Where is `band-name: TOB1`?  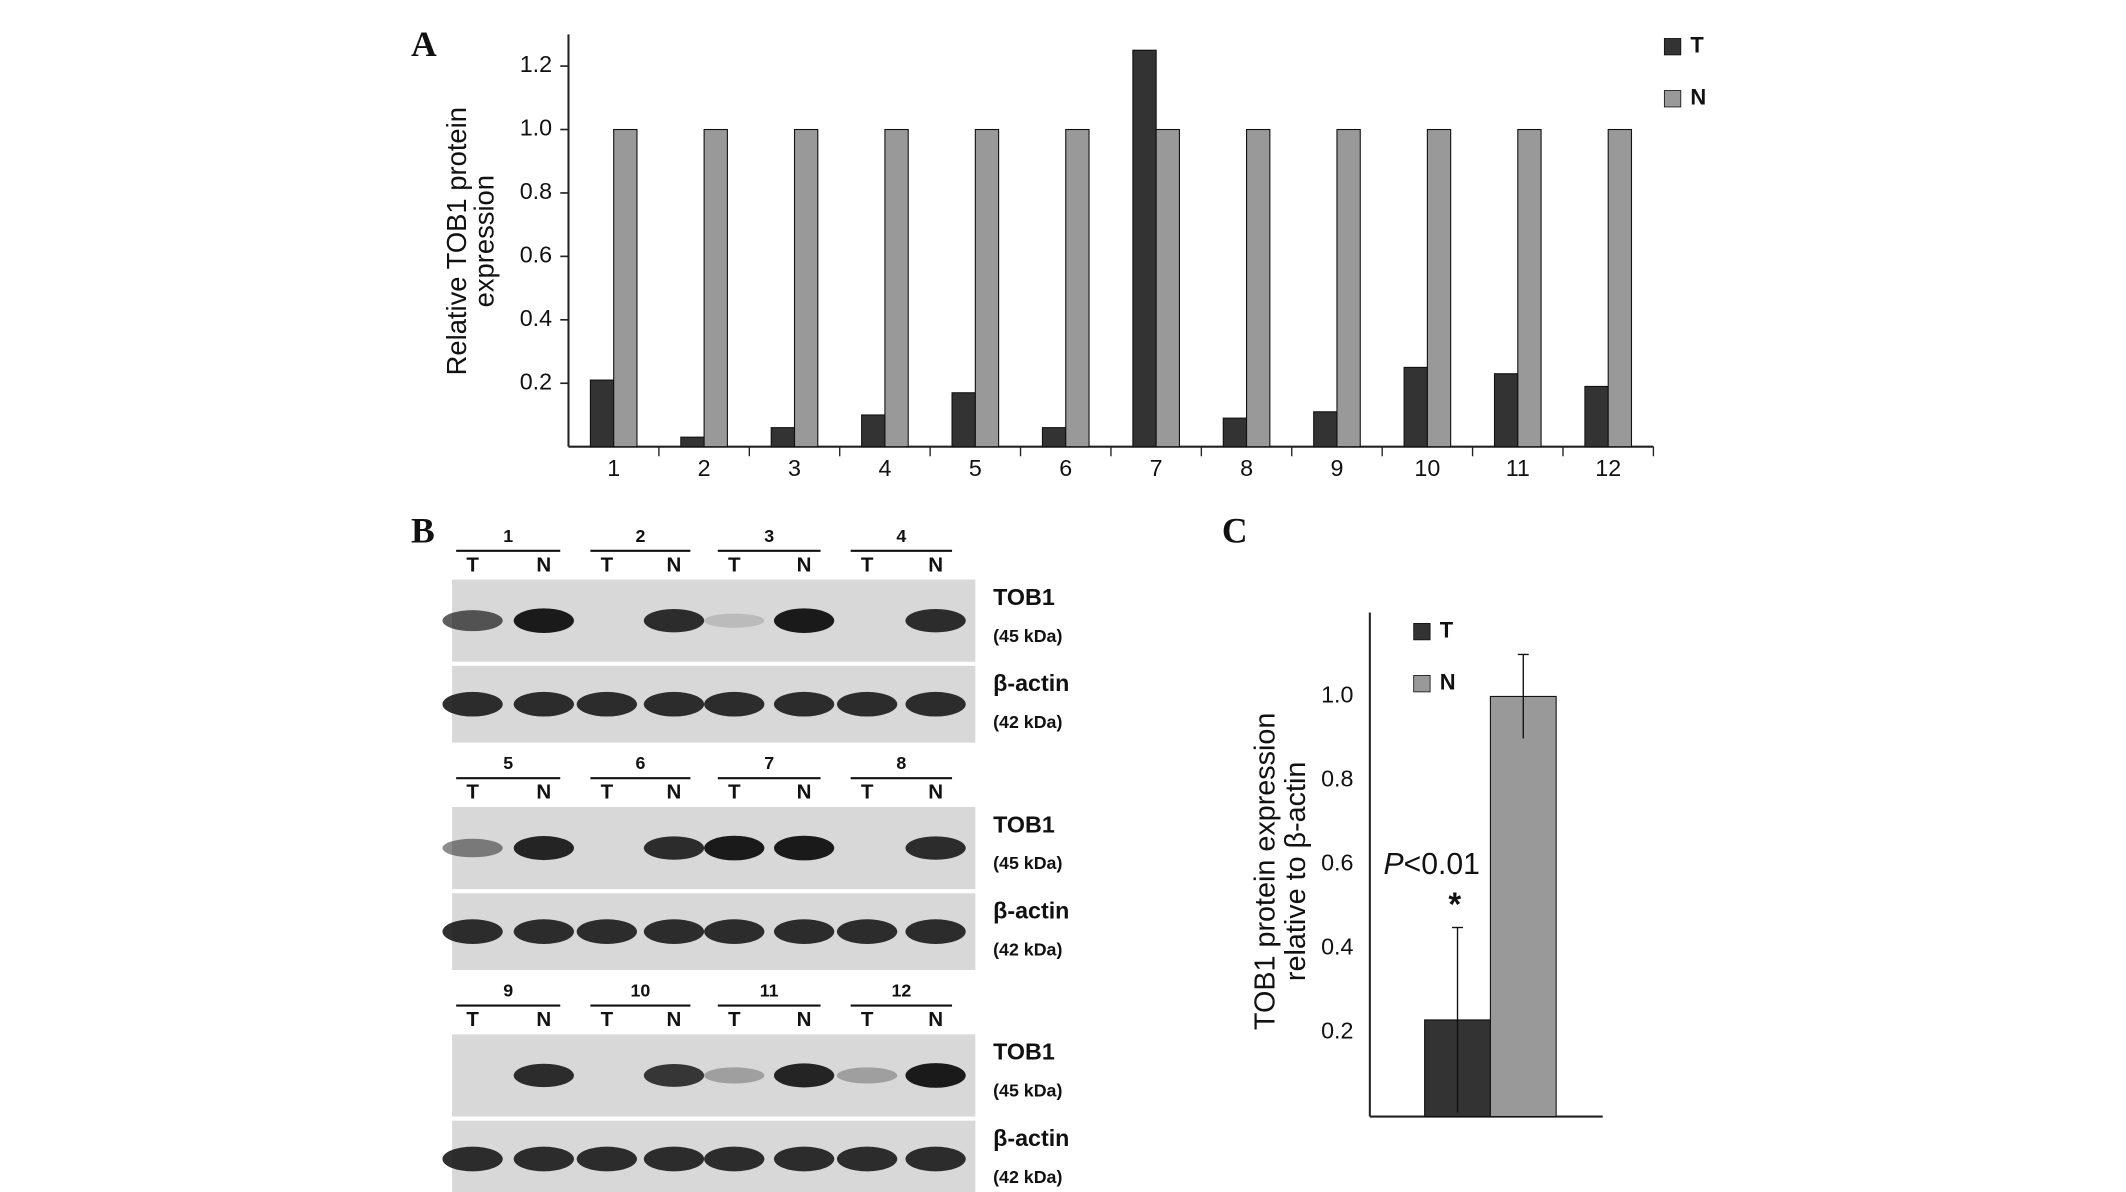
band-name: TOB1 is located at coordinates (1024, 597).